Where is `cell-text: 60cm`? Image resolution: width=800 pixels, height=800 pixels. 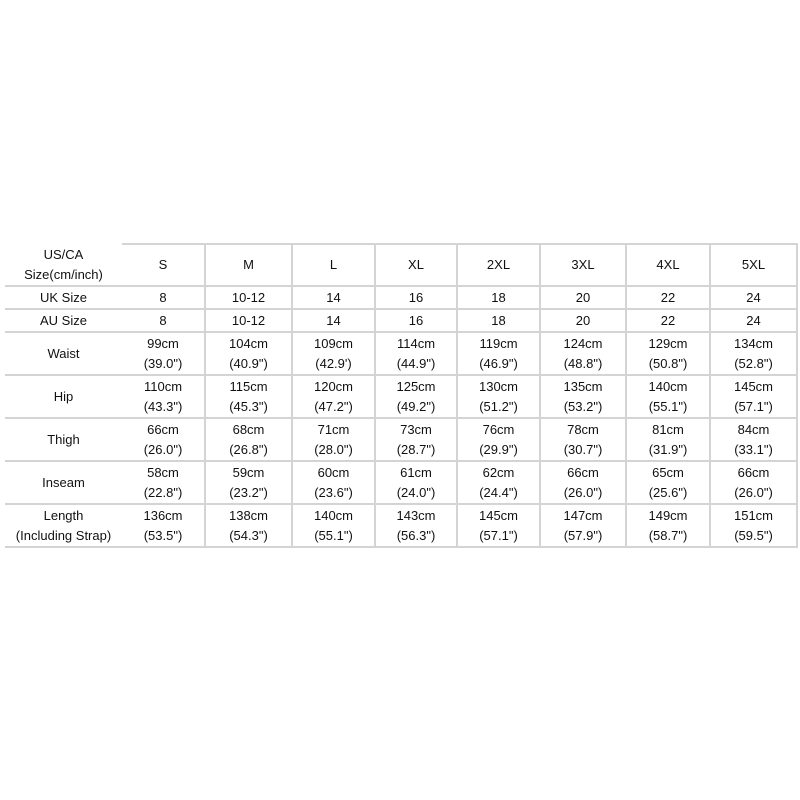 cell-text: 60cm is located at coordinates (333, 472).